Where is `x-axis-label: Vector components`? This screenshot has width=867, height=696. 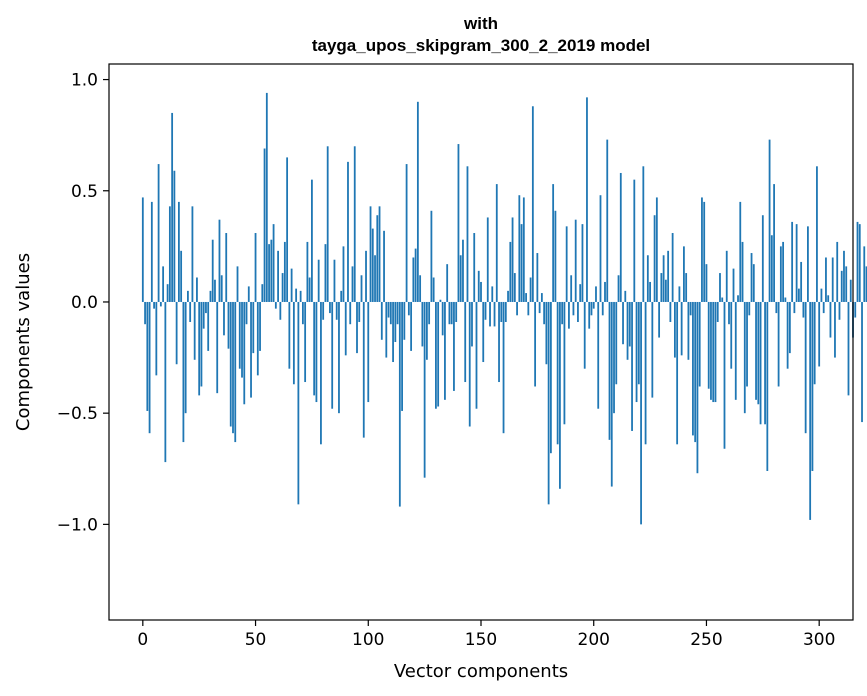
x-axis-label: Vector components is located at coordinates (481, 671).